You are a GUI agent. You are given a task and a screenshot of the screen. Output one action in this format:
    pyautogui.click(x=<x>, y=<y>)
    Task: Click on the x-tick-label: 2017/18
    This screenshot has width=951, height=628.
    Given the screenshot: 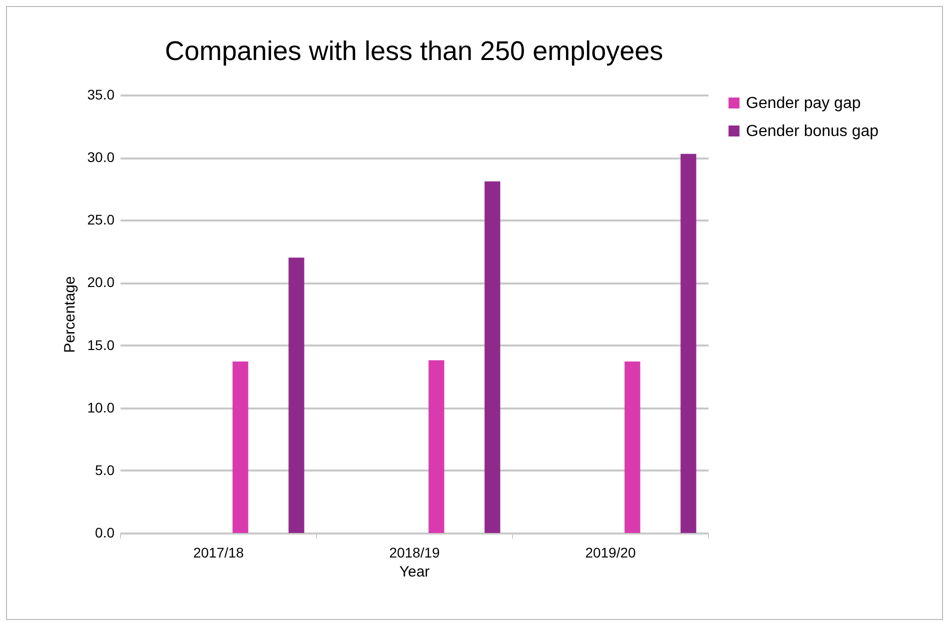 What is the action you would take?
    pyautogui.click(x=218, y=552)
    